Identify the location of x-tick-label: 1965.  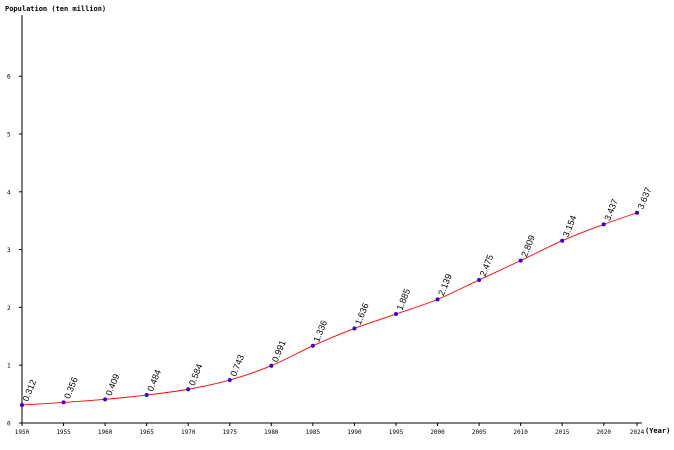
(146, 432).